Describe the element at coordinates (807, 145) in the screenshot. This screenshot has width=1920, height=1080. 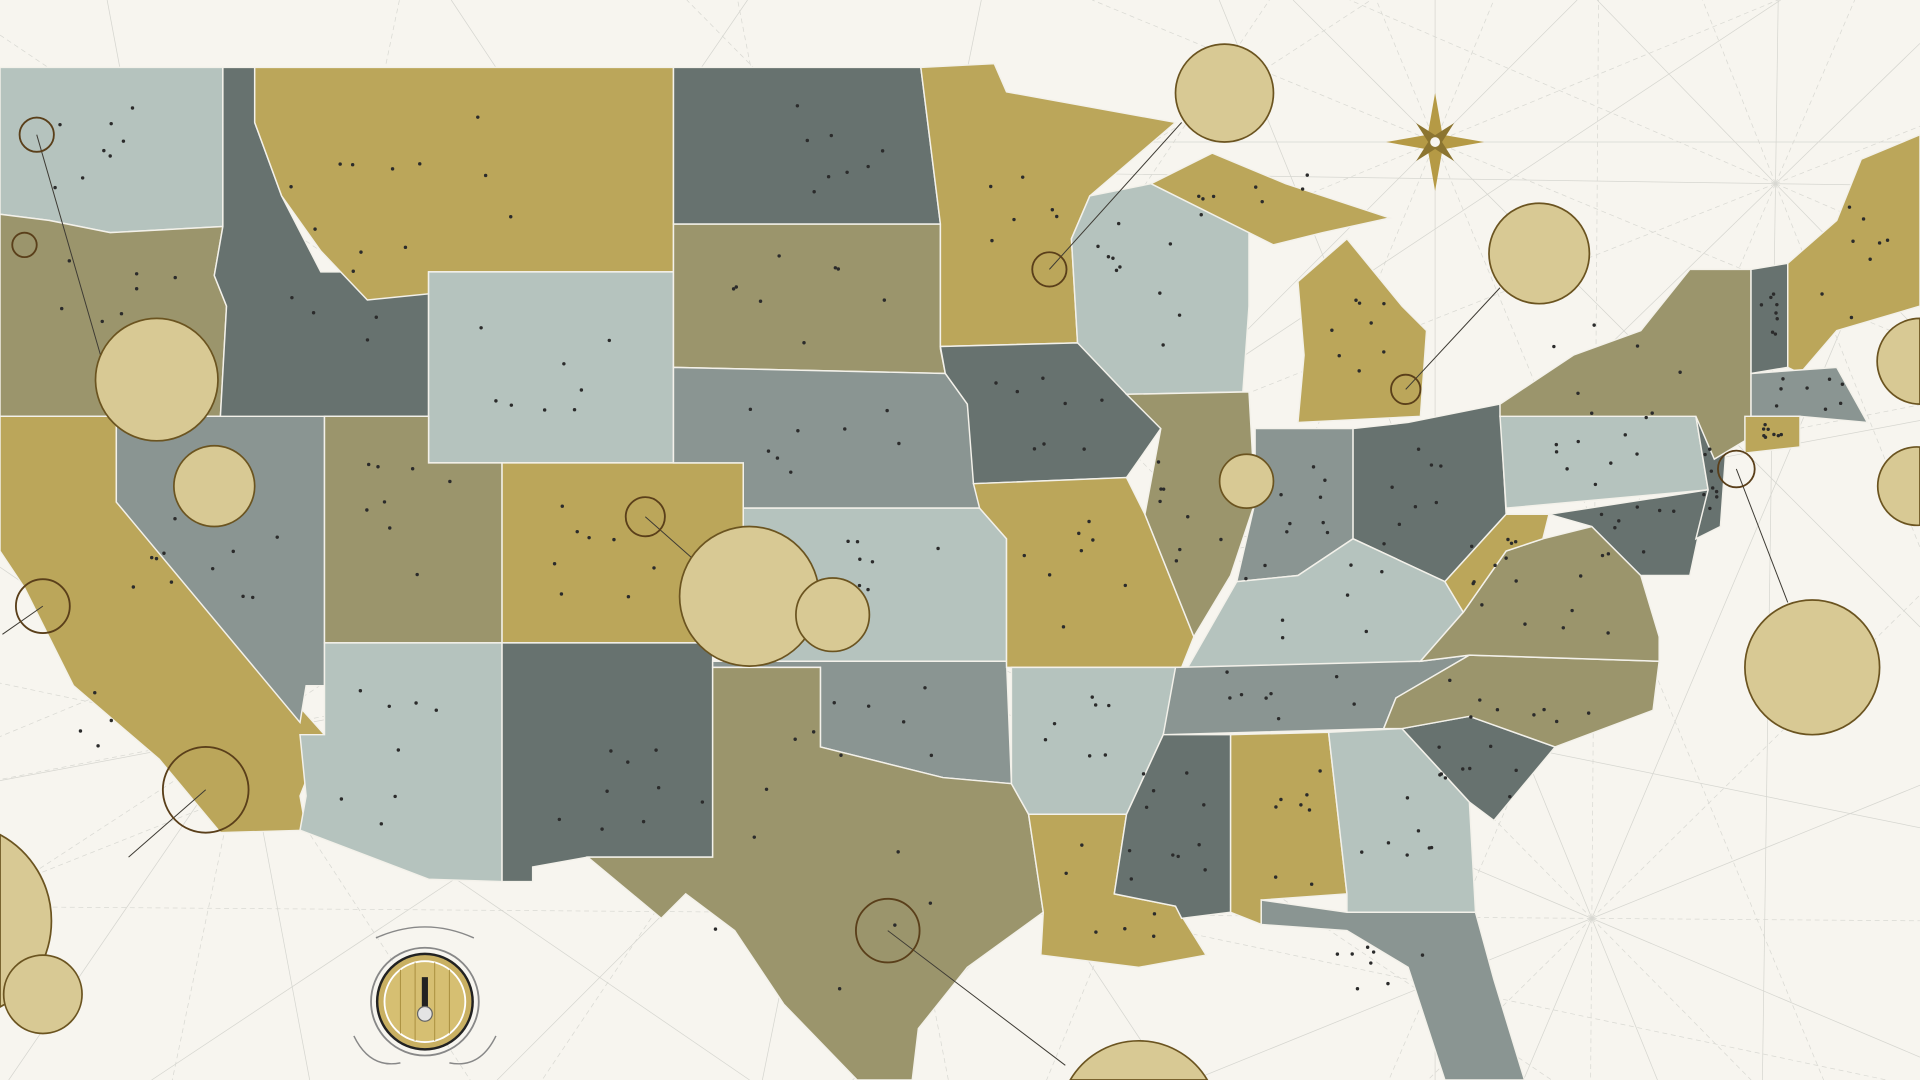
I see `state-north-dakota` at that location.